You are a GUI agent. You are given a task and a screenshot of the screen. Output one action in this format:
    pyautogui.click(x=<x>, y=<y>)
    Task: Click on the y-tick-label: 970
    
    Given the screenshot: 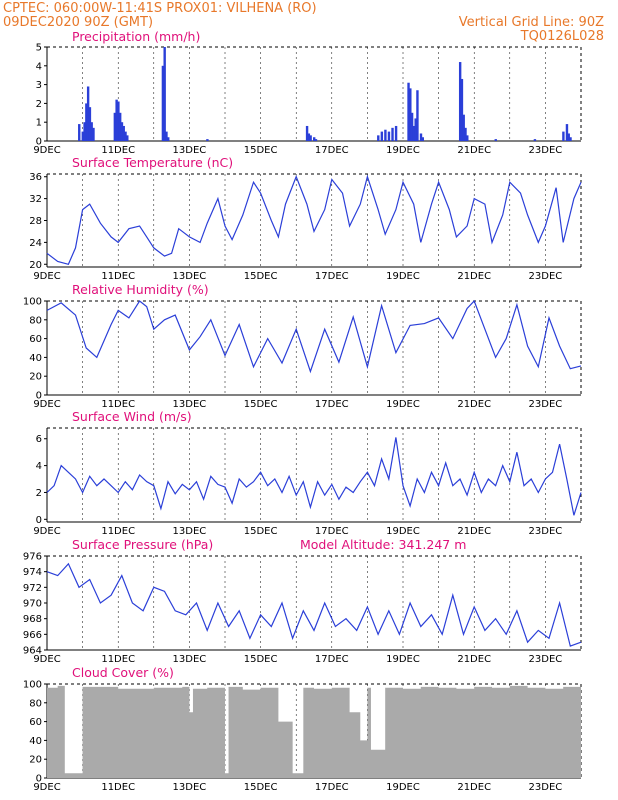 What is the action you would take?
    pyautogui.click(x=32, y=604)
    